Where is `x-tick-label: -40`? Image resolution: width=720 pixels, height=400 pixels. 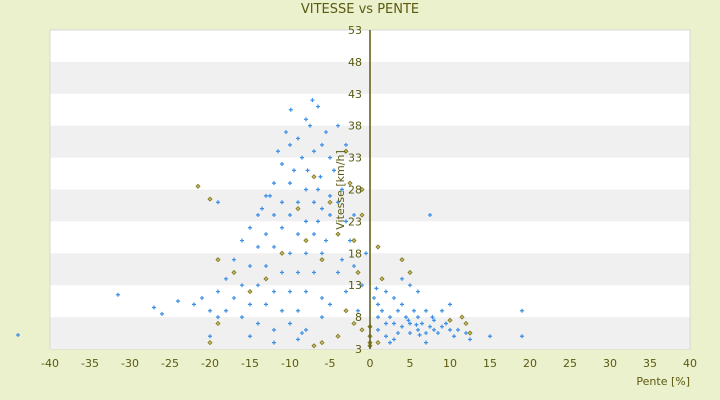
x-tick-label: -40 is located at coordinates (50, 363).